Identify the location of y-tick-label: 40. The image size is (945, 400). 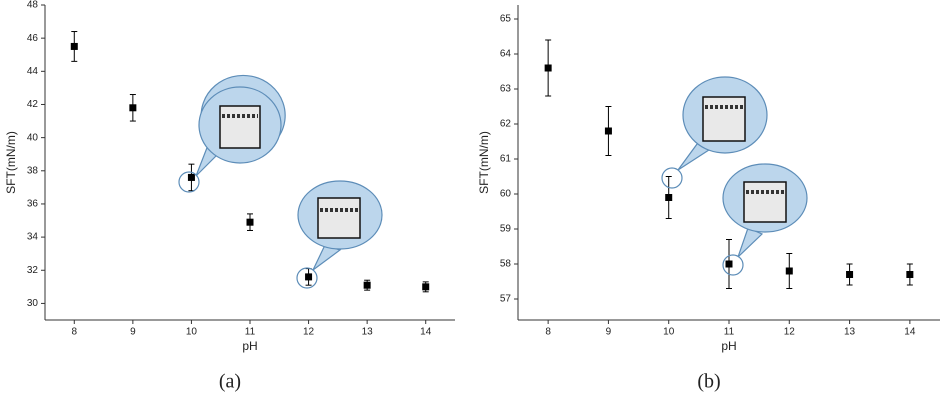
(33, 137).